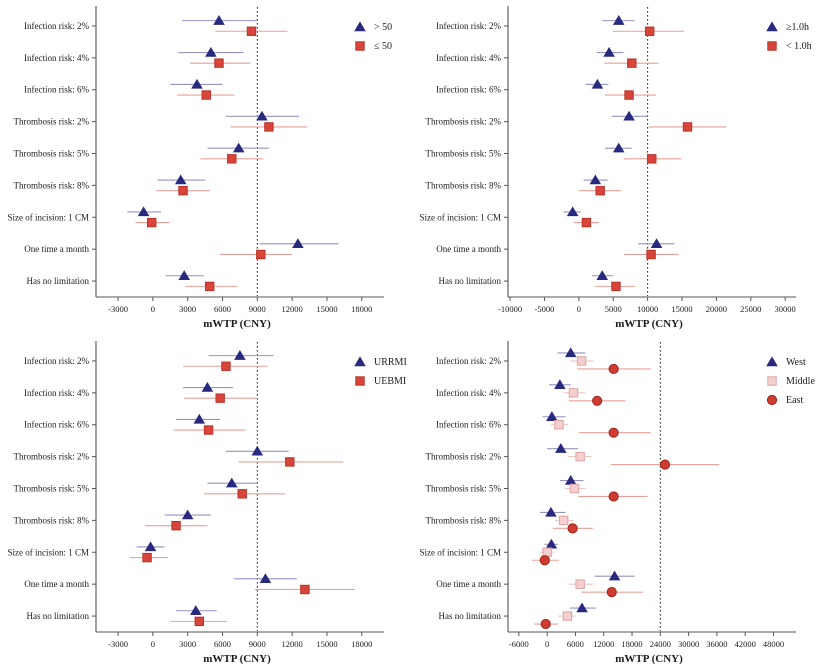  Describe the element at coordinates (649, 324) in the screenshot. I see `x-axis-title: mWTP (CNY)` at that location.